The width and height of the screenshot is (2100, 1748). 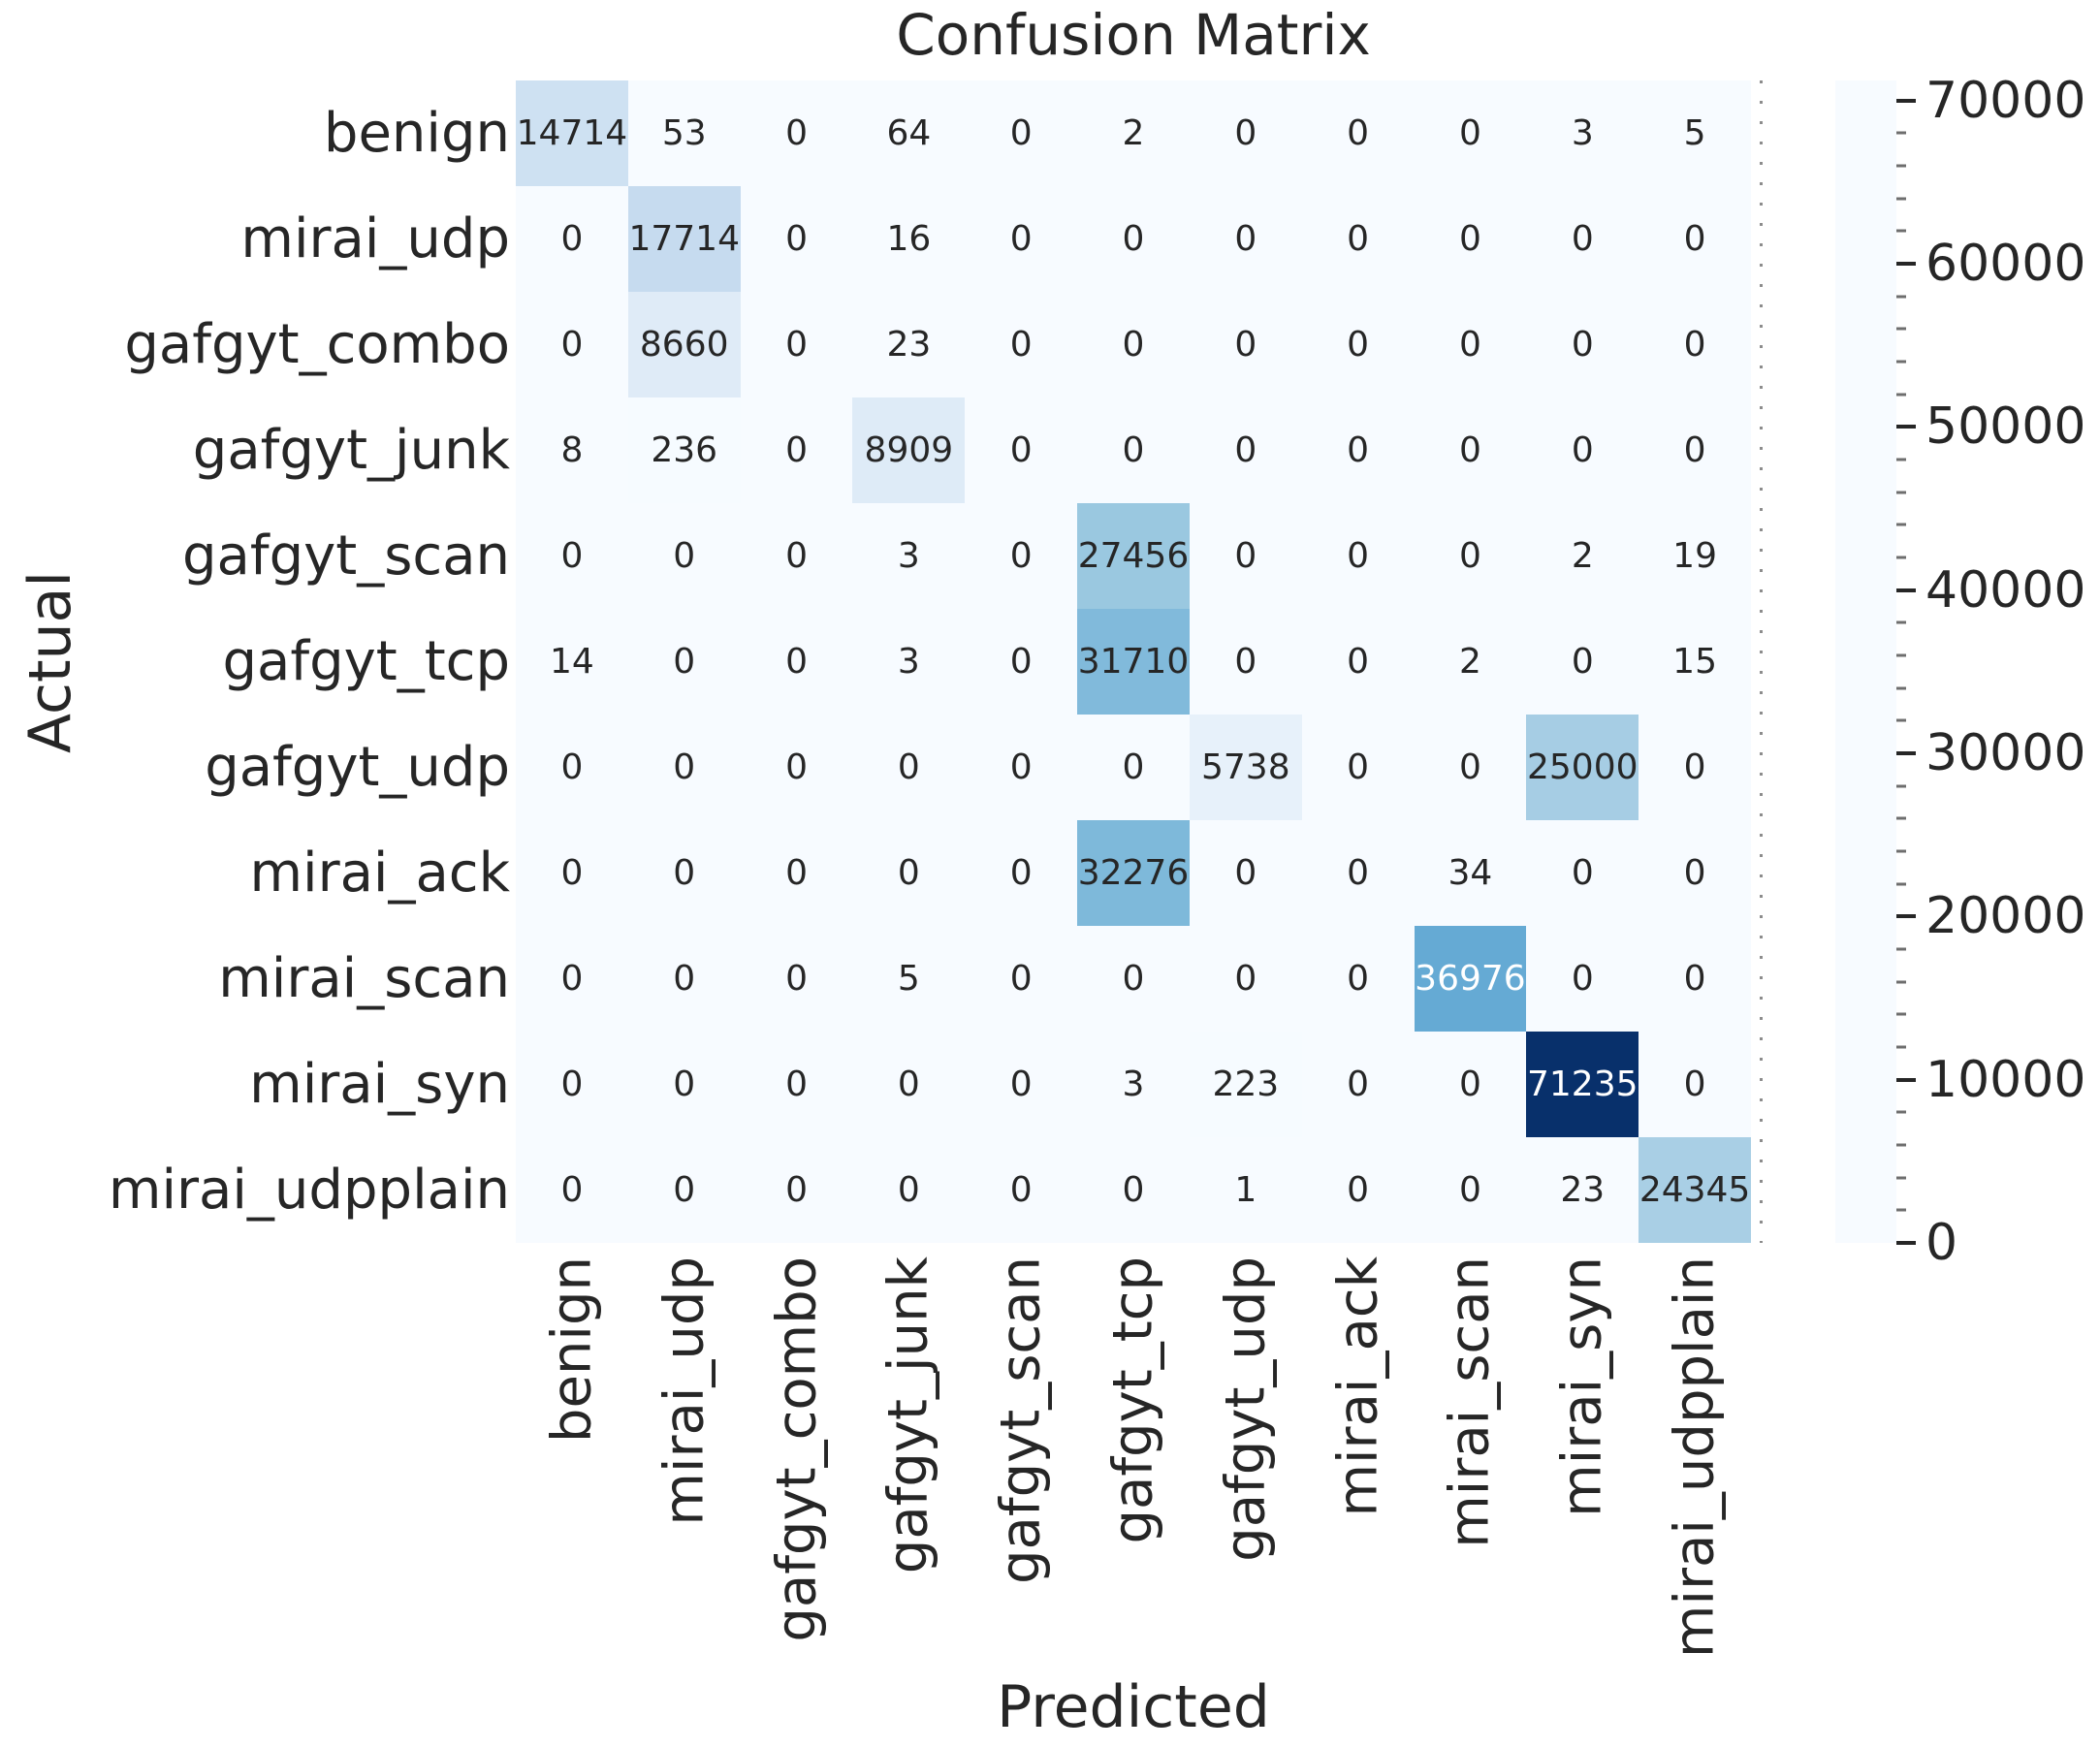 What do you see at coordinates (909, 450) in the screenshot?
I see `heatmap-cell-gafgyt_junk-gafgyt_junk: 8909` at bounding box center [909, 450].